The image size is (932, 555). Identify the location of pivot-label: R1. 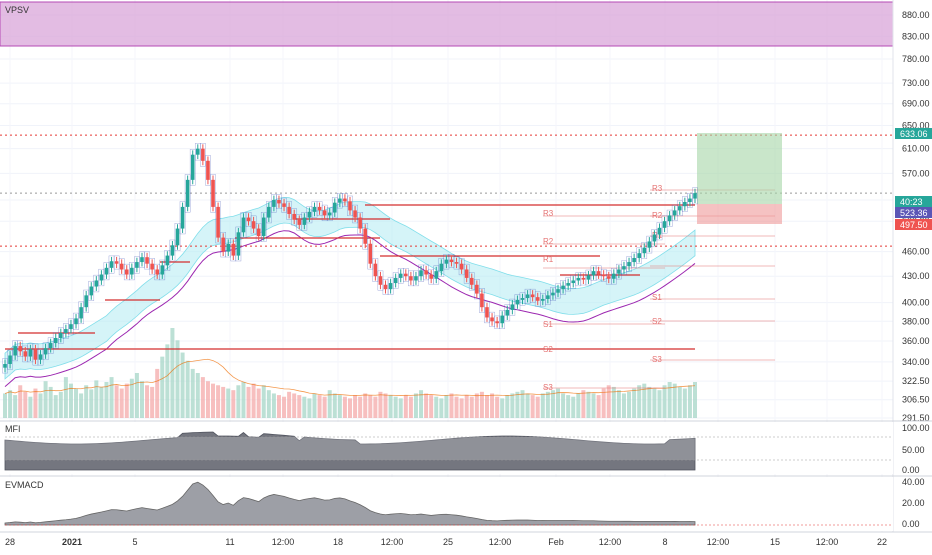
(657, 235).